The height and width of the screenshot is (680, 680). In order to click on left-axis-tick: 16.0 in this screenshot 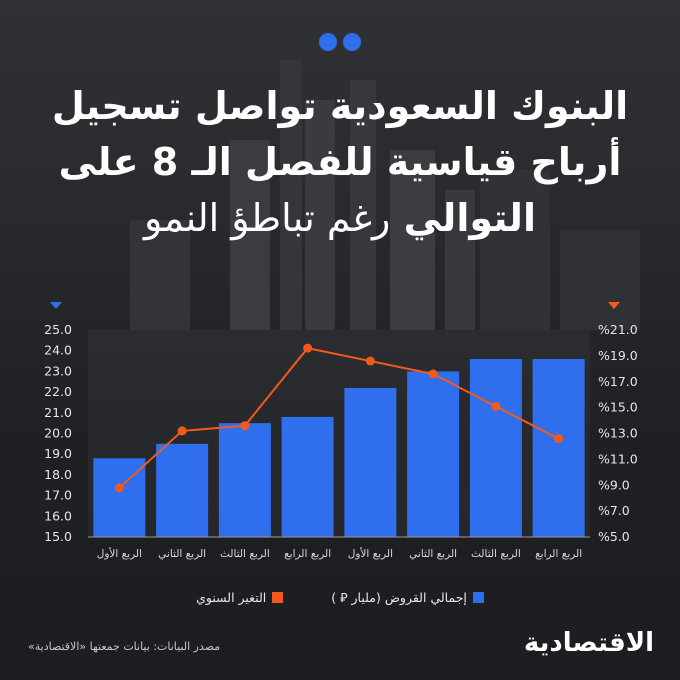, I will do `click(58, 515)`.